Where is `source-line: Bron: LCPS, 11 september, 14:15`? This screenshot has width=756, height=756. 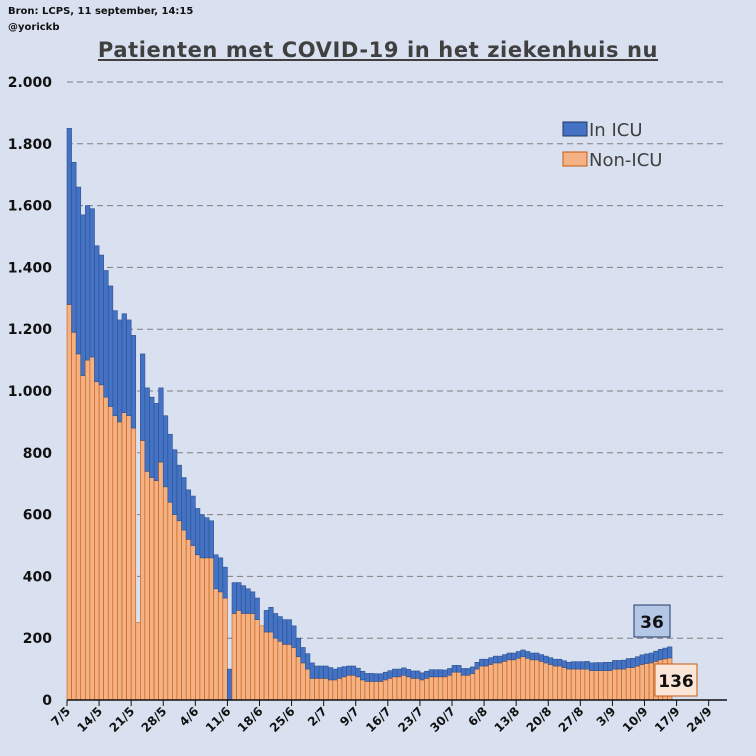 source-line: Bron: LCPS, 11 september, 14:15 is located at coordinates (101, 11).